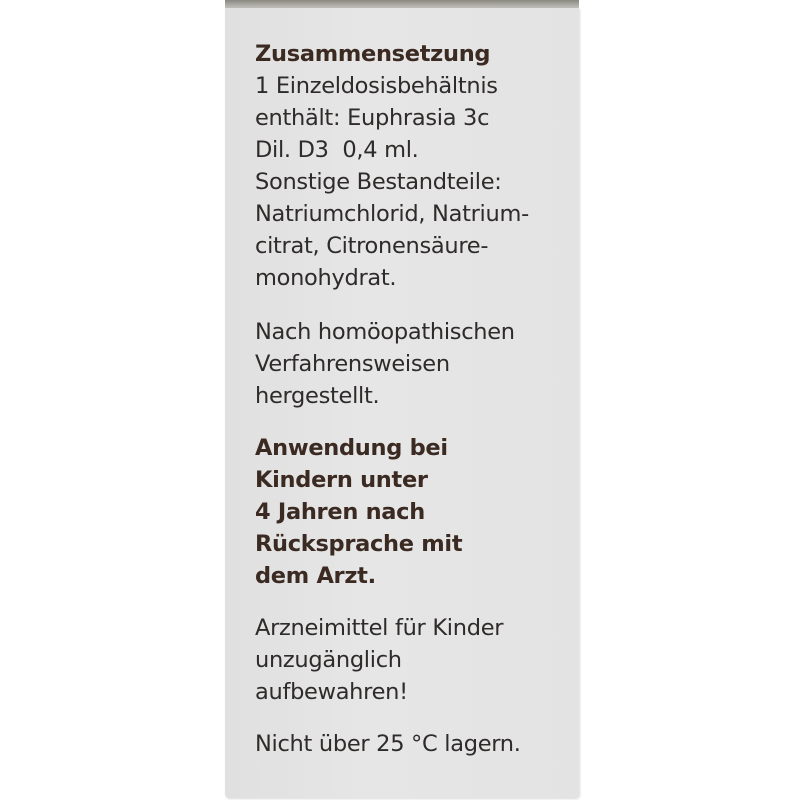 The height and width of the screenshot is (800, 800). Describe the element at coordinates (373, 54) in the screenshot. I see `composition-heading: Zusammensetzung` at that location.